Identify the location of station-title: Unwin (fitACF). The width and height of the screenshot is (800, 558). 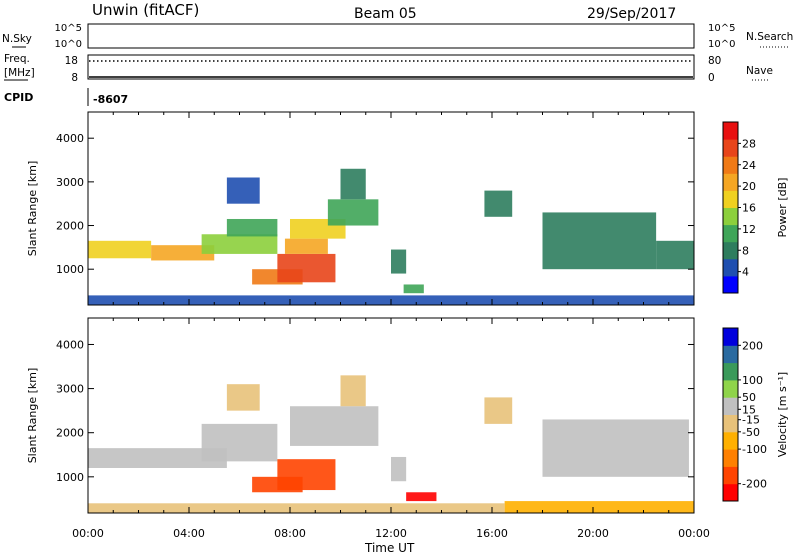
(145, 10).